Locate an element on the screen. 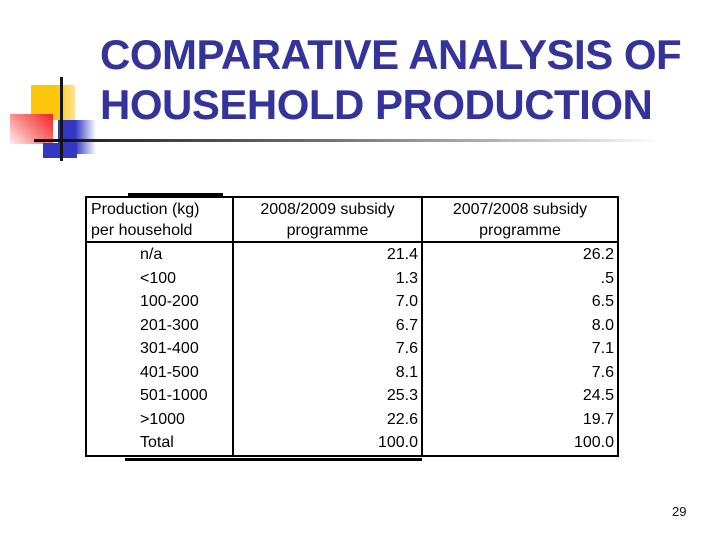 Image resolution: width=720 pixels, height=540 pixels. column-header-production: Production (kg) per household is located at coordinates (160, 219).